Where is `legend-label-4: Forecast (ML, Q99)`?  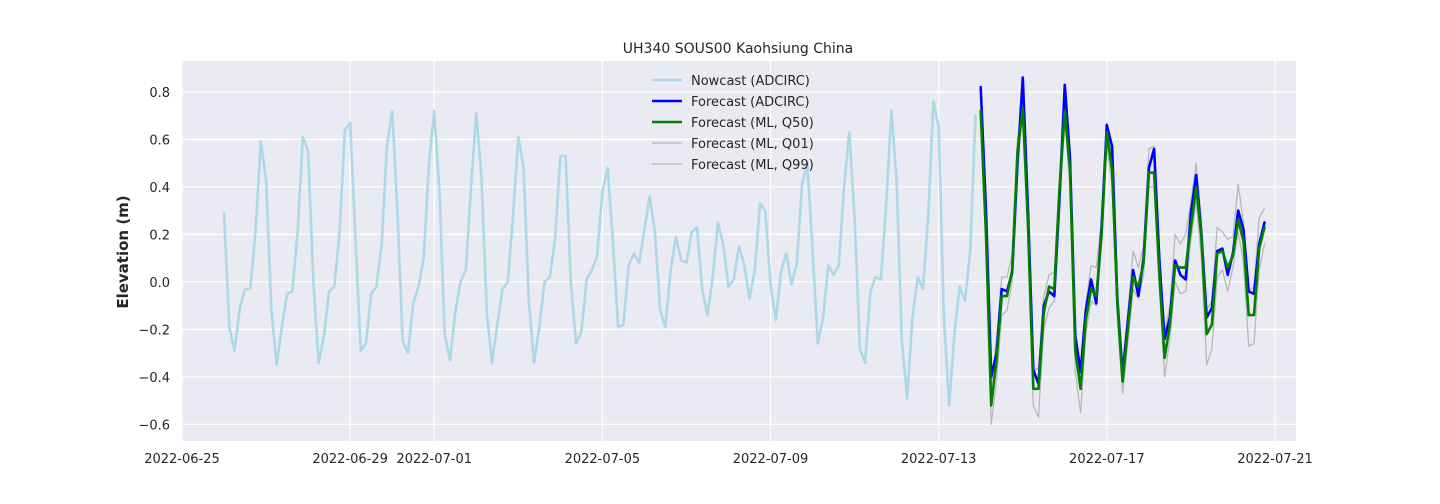
legend-label-4: Forecast (ML, Q99) is located at coordinates (752, 165).